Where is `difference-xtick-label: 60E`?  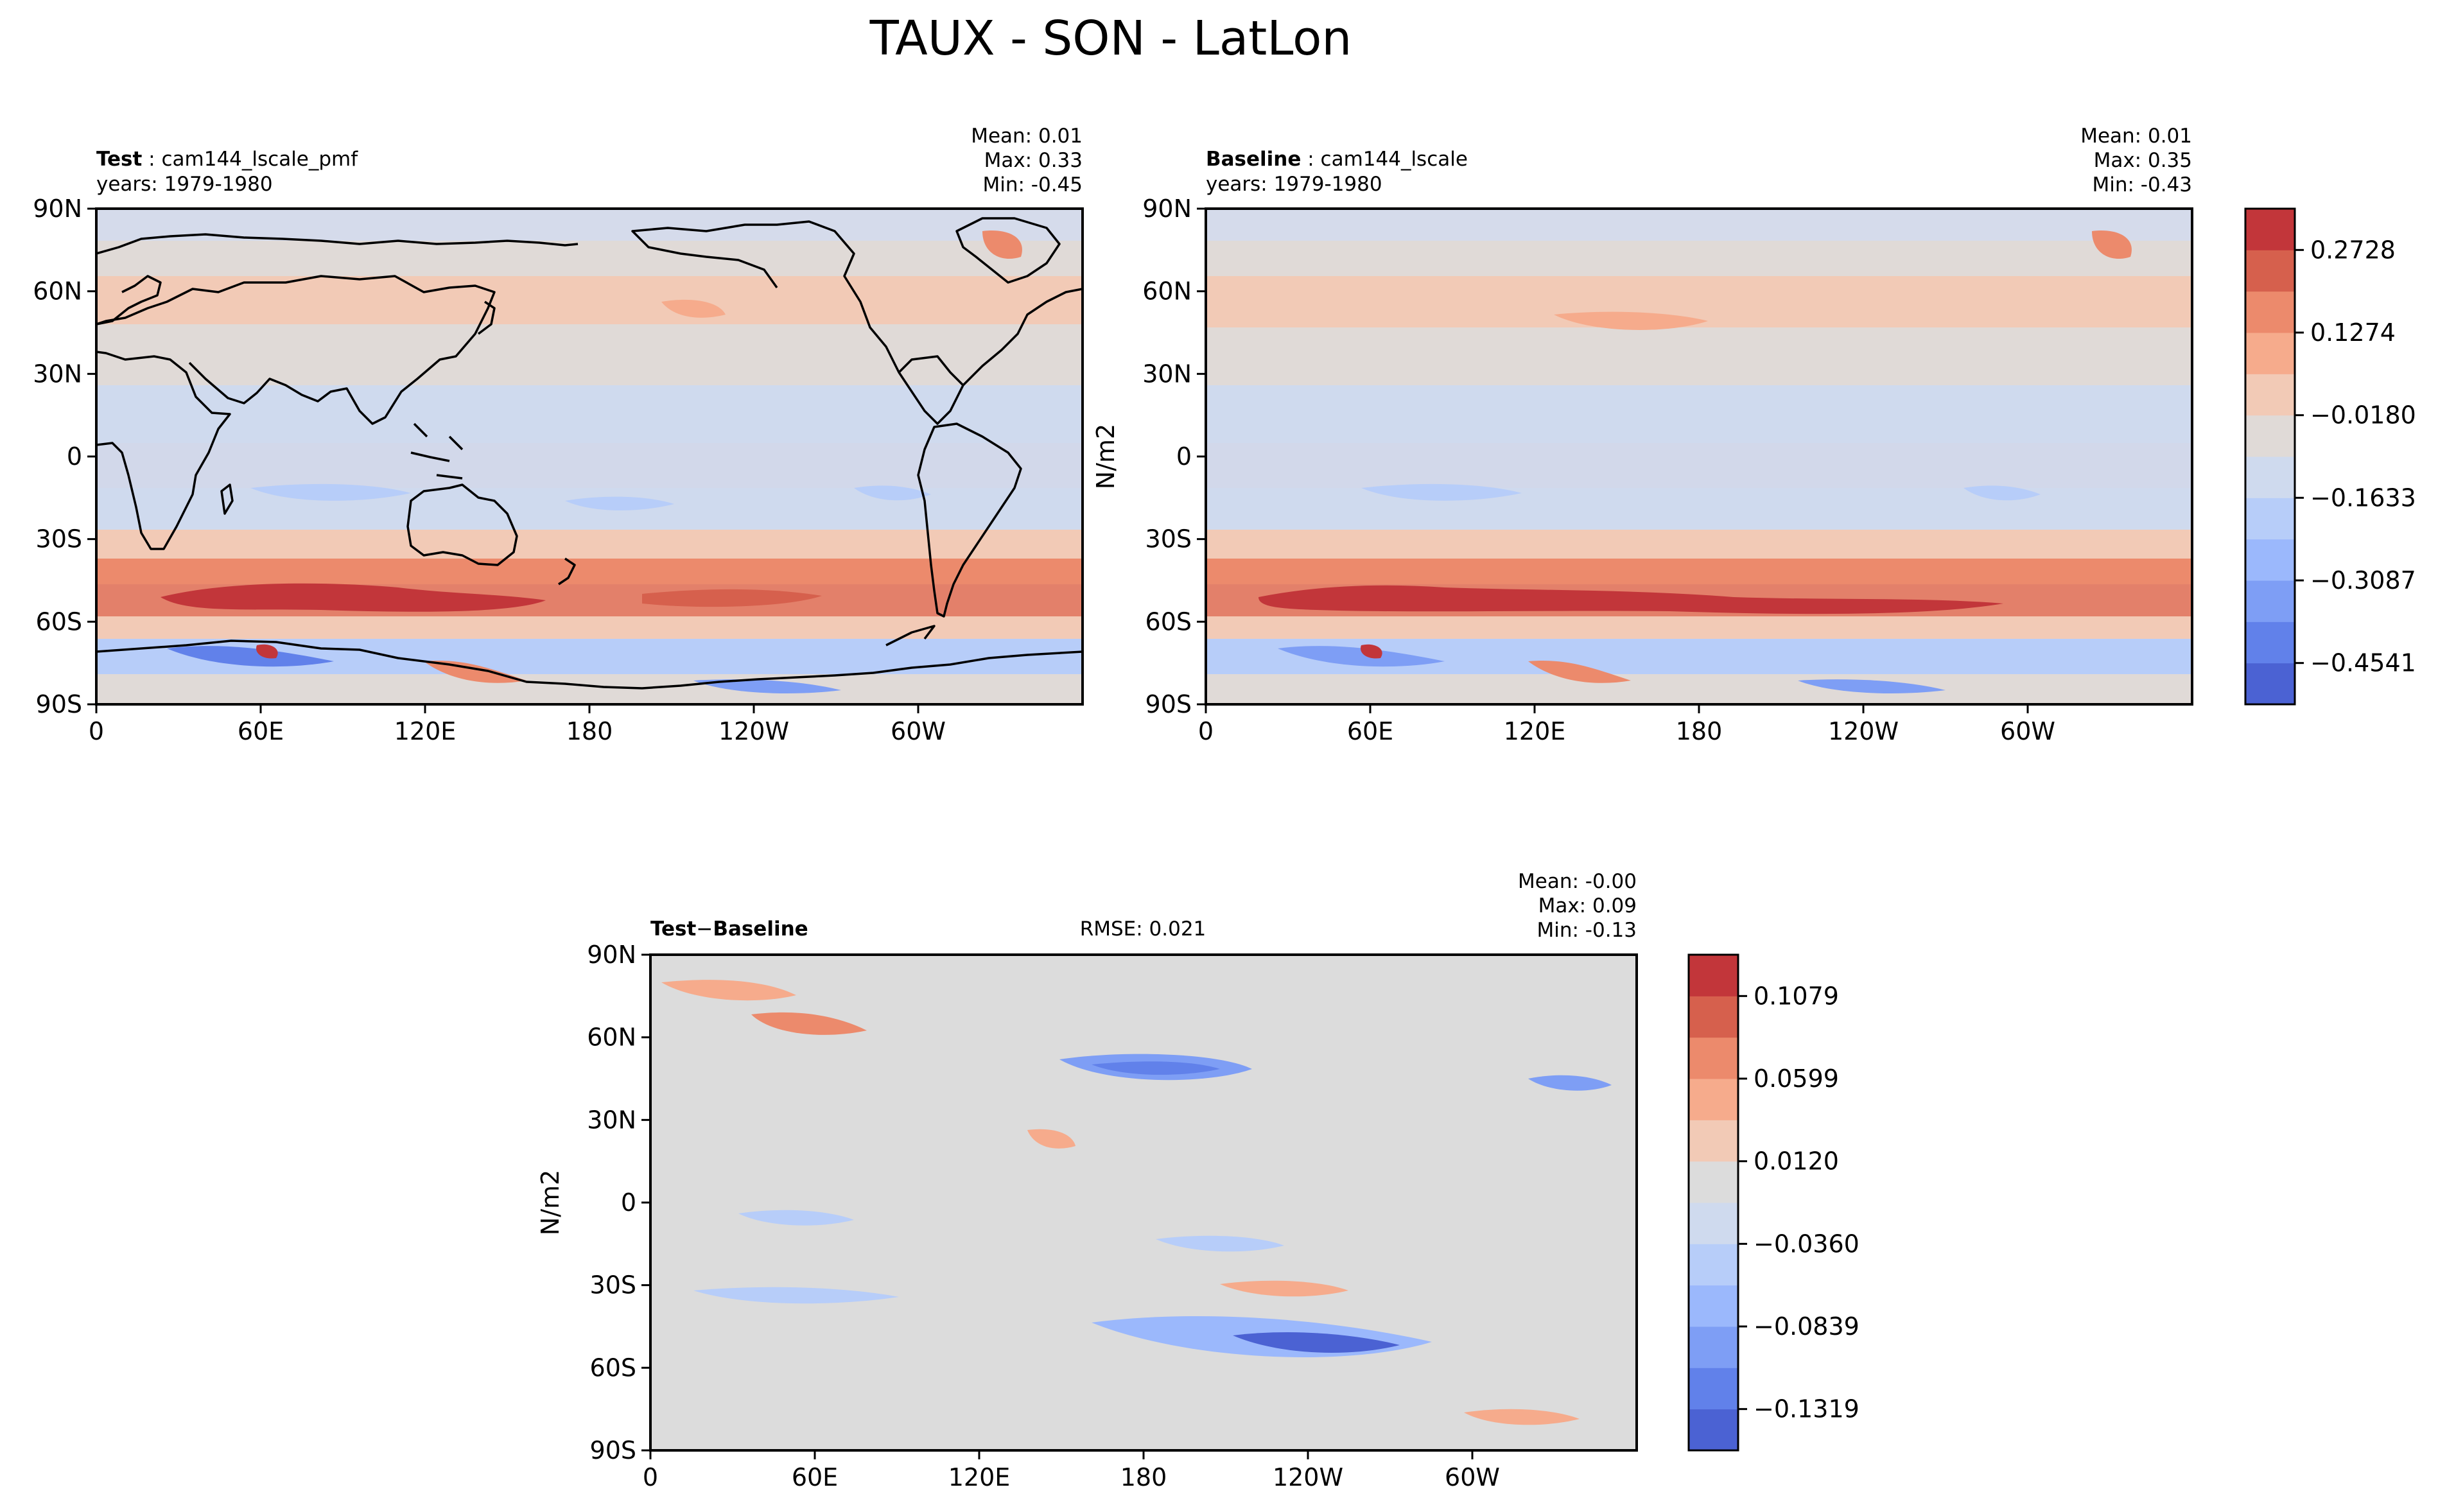 difference-xtick-label: 60E is located at coordinates (815, 1477).